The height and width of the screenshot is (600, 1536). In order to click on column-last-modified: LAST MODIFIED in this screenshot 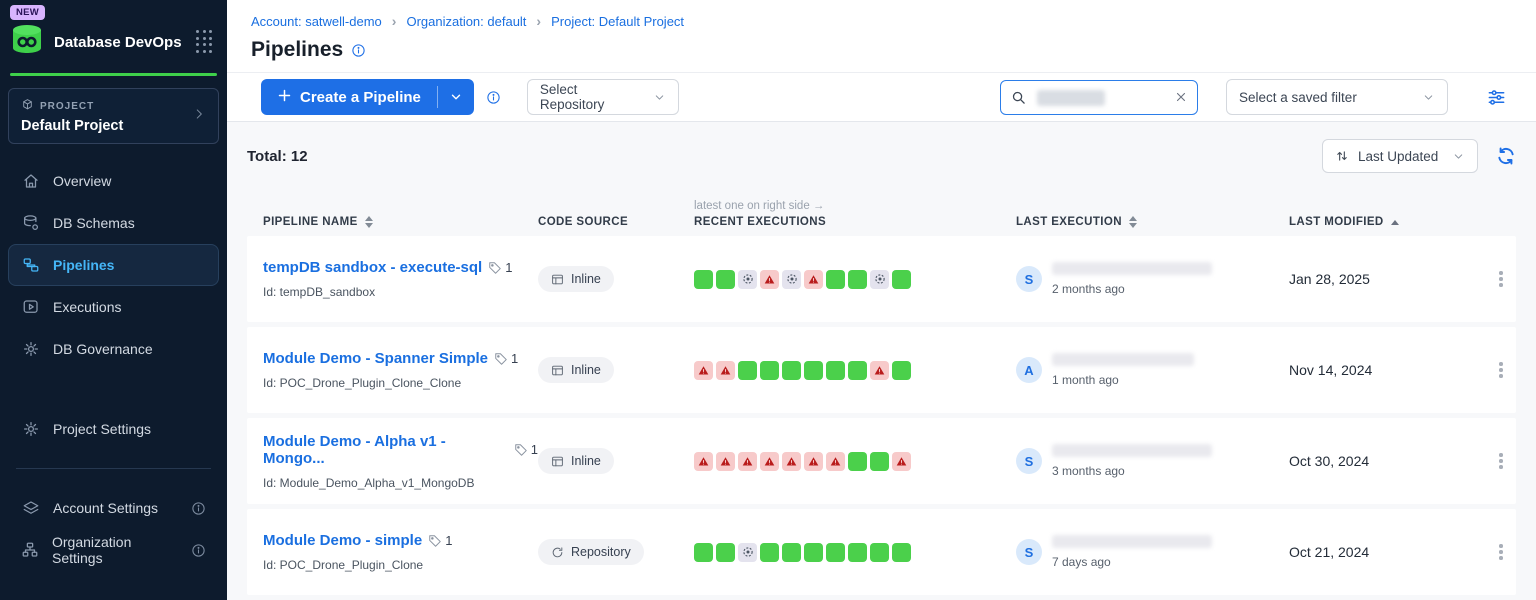, I will do `click(1382, 222)`.